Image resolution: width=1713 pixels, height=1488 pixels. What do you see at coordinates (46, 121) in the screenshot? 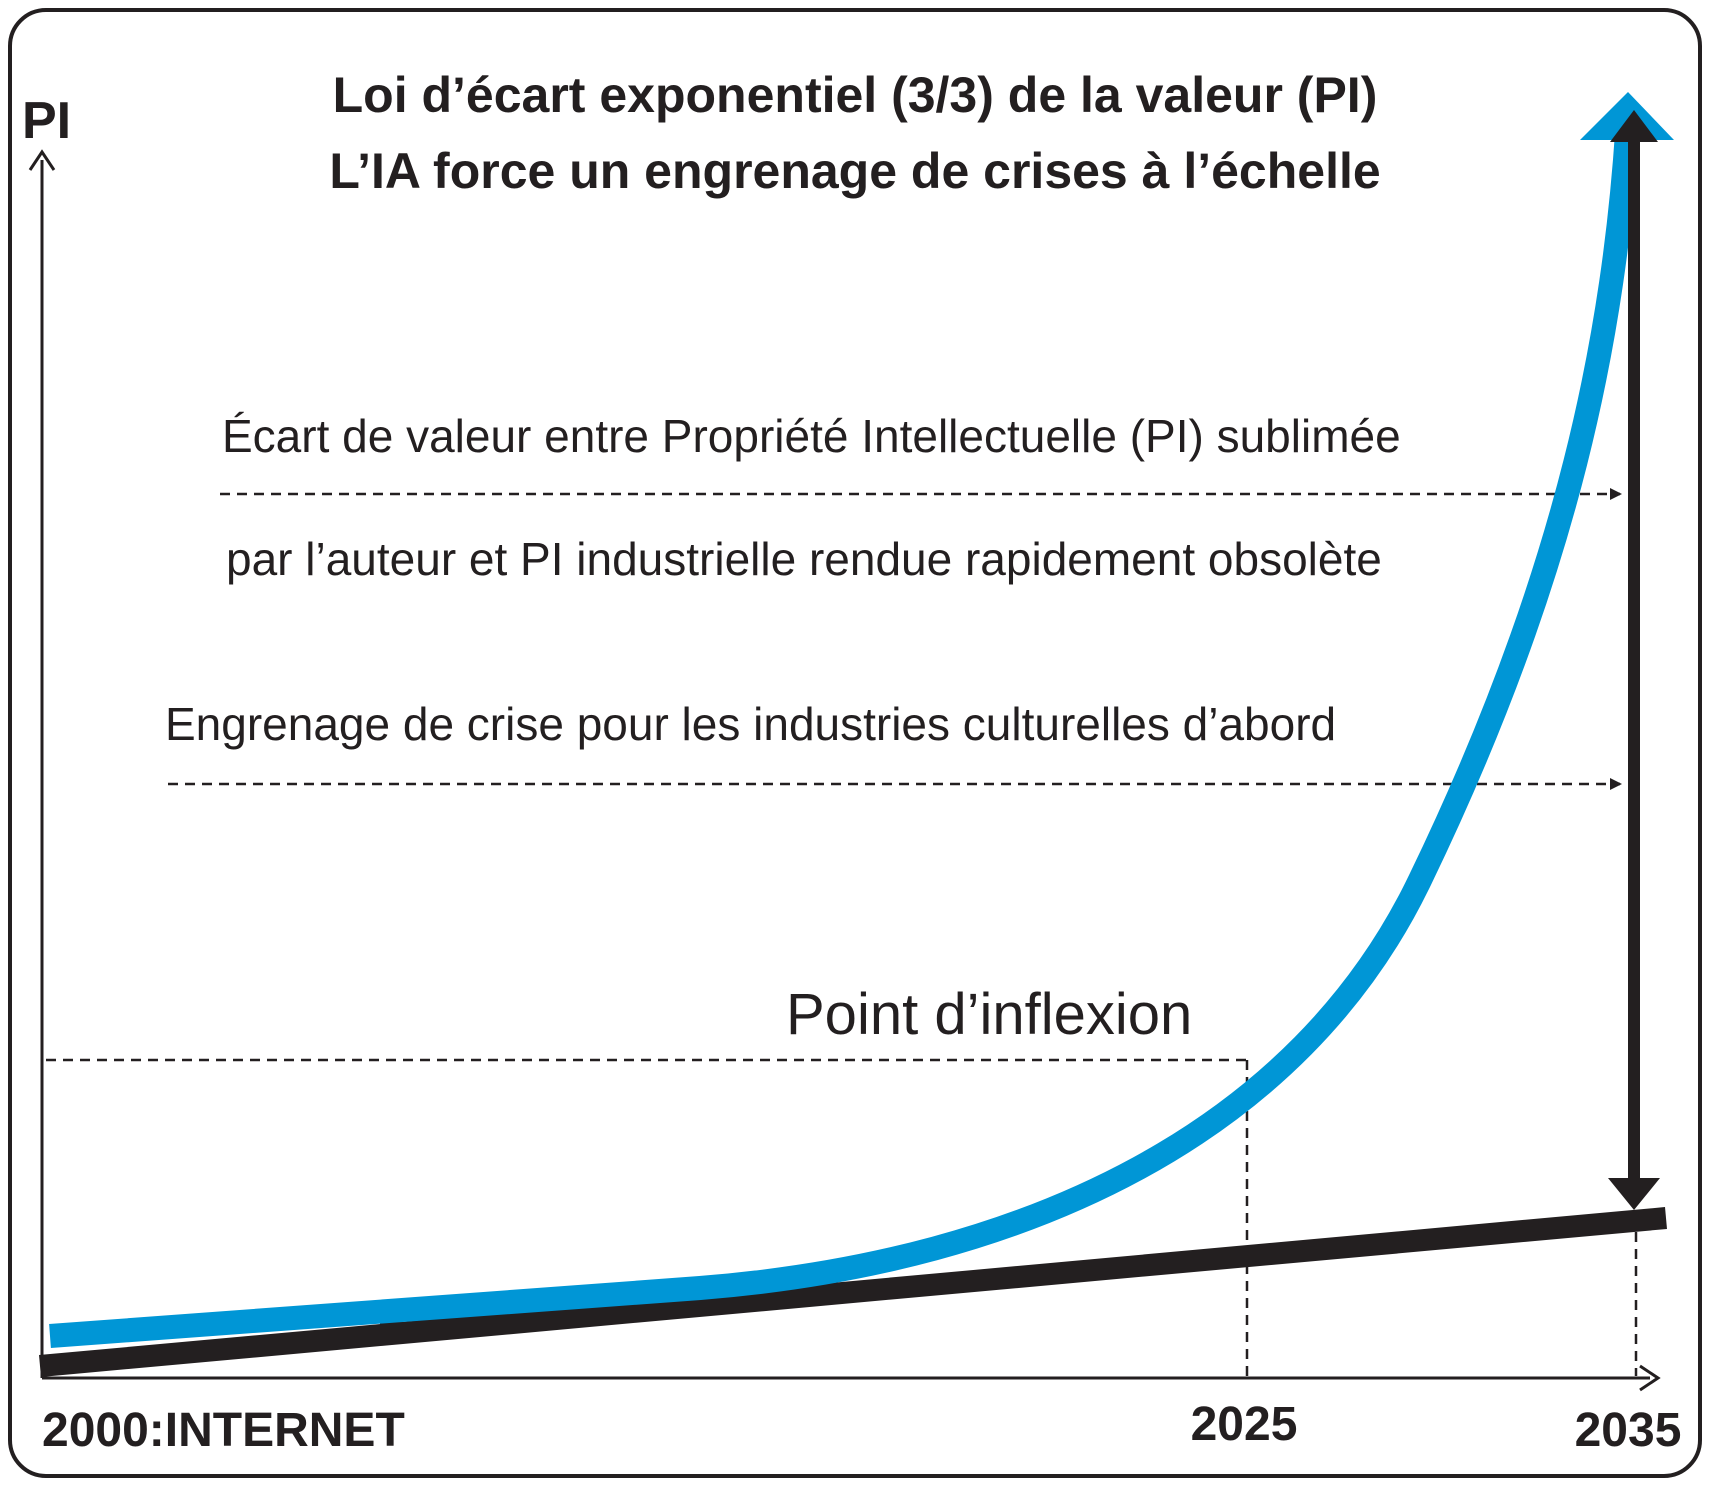
I see `y-axis-label: PI` at bounding box center [46, 121].